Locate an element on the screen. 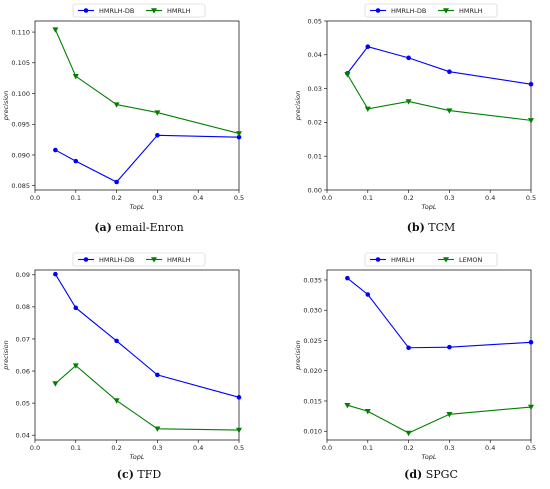 The height and width of the screenshot is (489, 550). y-tick-label: 0.00 is located at coordinates (315, 190).